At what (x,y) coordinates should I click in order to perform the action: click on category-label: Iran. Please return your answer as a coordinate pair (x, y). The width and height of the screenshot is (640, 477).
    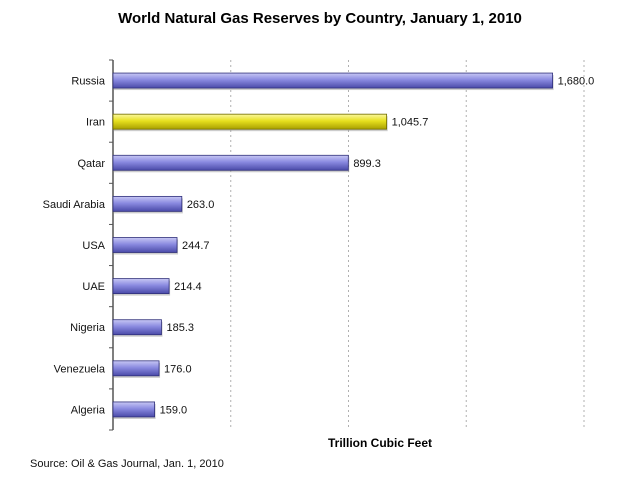
    Looking at the image, I should click on (95, 123).